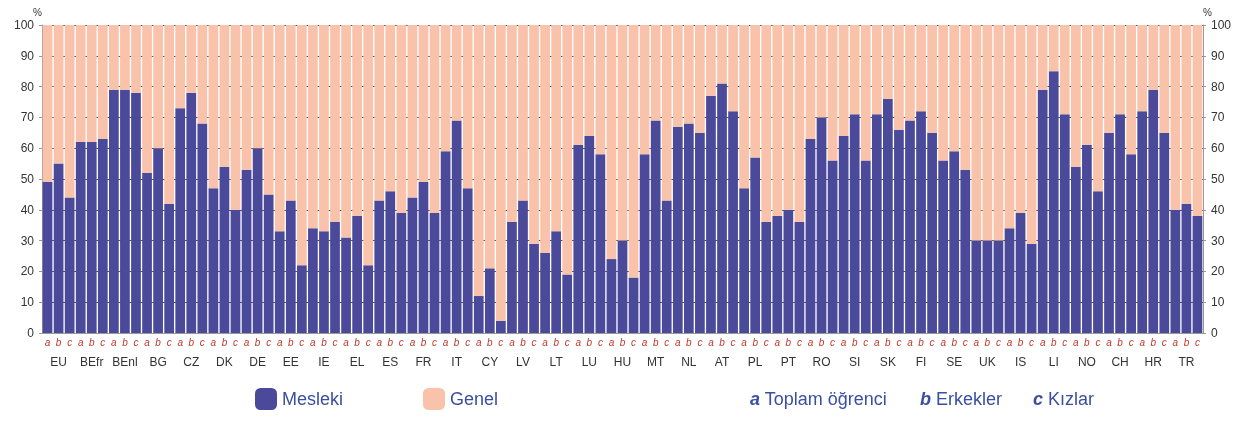 Image resolution: width=1249 pixels, height=421 pixels. What do you see at coordinates (27, 271) in the screenshot?
I see `y-tick-label: 20` at bounding box center [27, 271].